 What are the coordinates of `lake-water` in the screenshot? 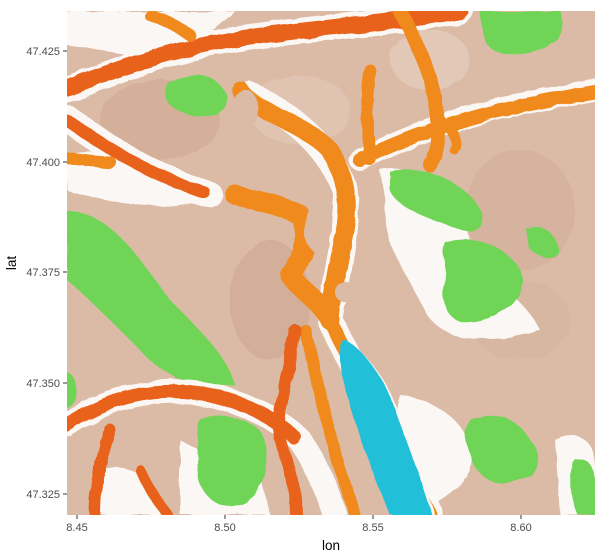 It's located at (386, 427).